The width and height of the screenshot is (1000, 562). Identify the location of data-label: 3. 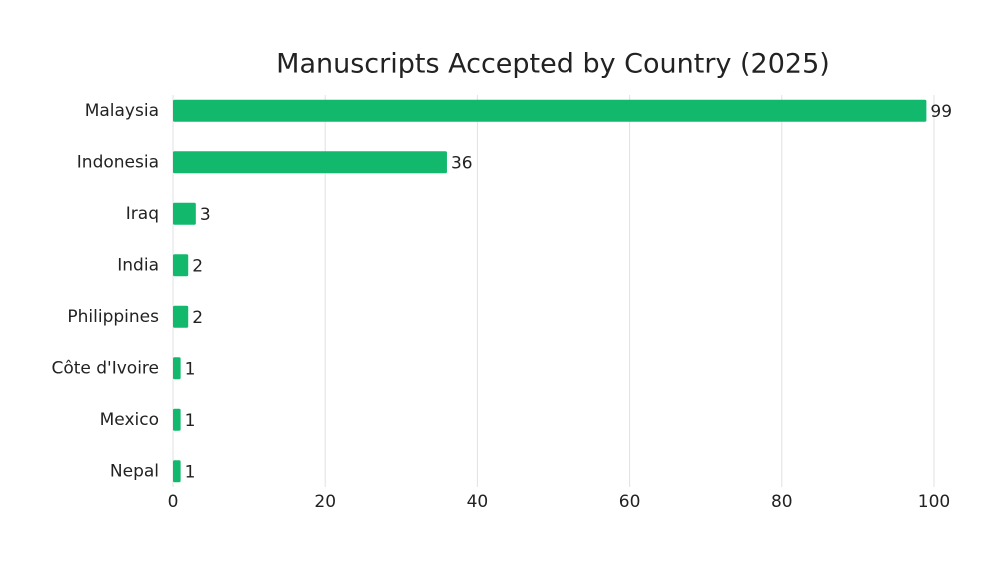
(205, 215).